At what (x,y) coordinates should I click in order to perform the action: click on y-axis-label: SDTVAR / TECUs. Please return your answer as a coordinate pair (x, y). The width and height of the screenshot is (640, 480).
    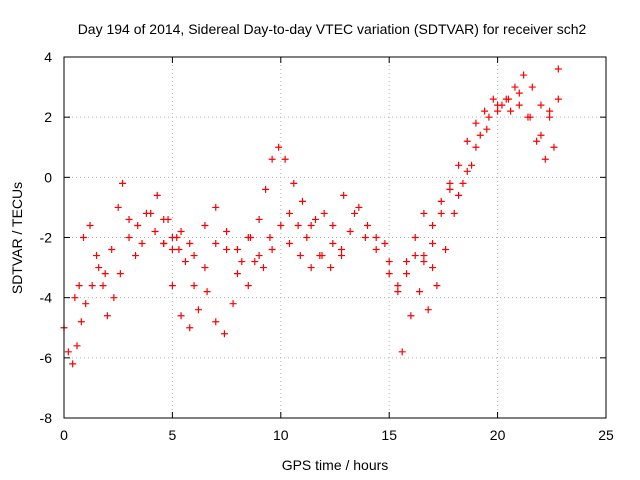
    Looking at the image, I should click on (17, 238).